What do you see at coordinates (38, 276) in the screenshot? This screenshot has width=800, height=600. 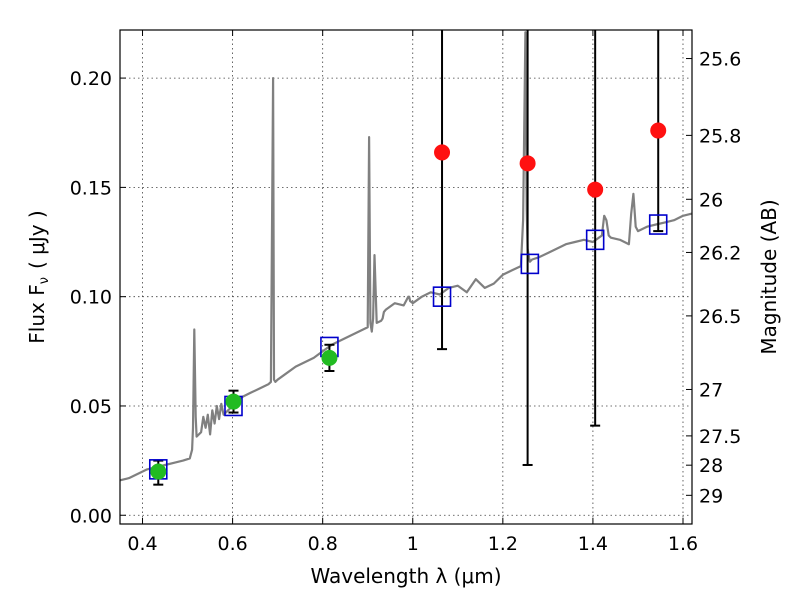 I see `y-axis-title-left: Flux Fν ( μJy )` at bounding box center [38, 276].